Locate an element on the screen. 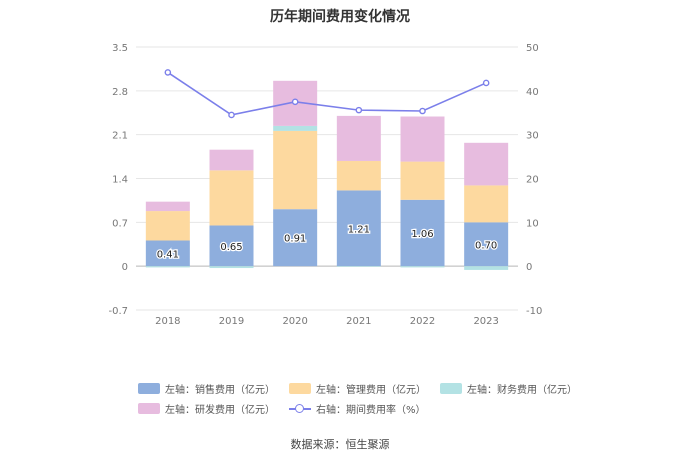 This screenshot has height=460, width=680. legend-swatch-rate is located at coordinates (300, 408).